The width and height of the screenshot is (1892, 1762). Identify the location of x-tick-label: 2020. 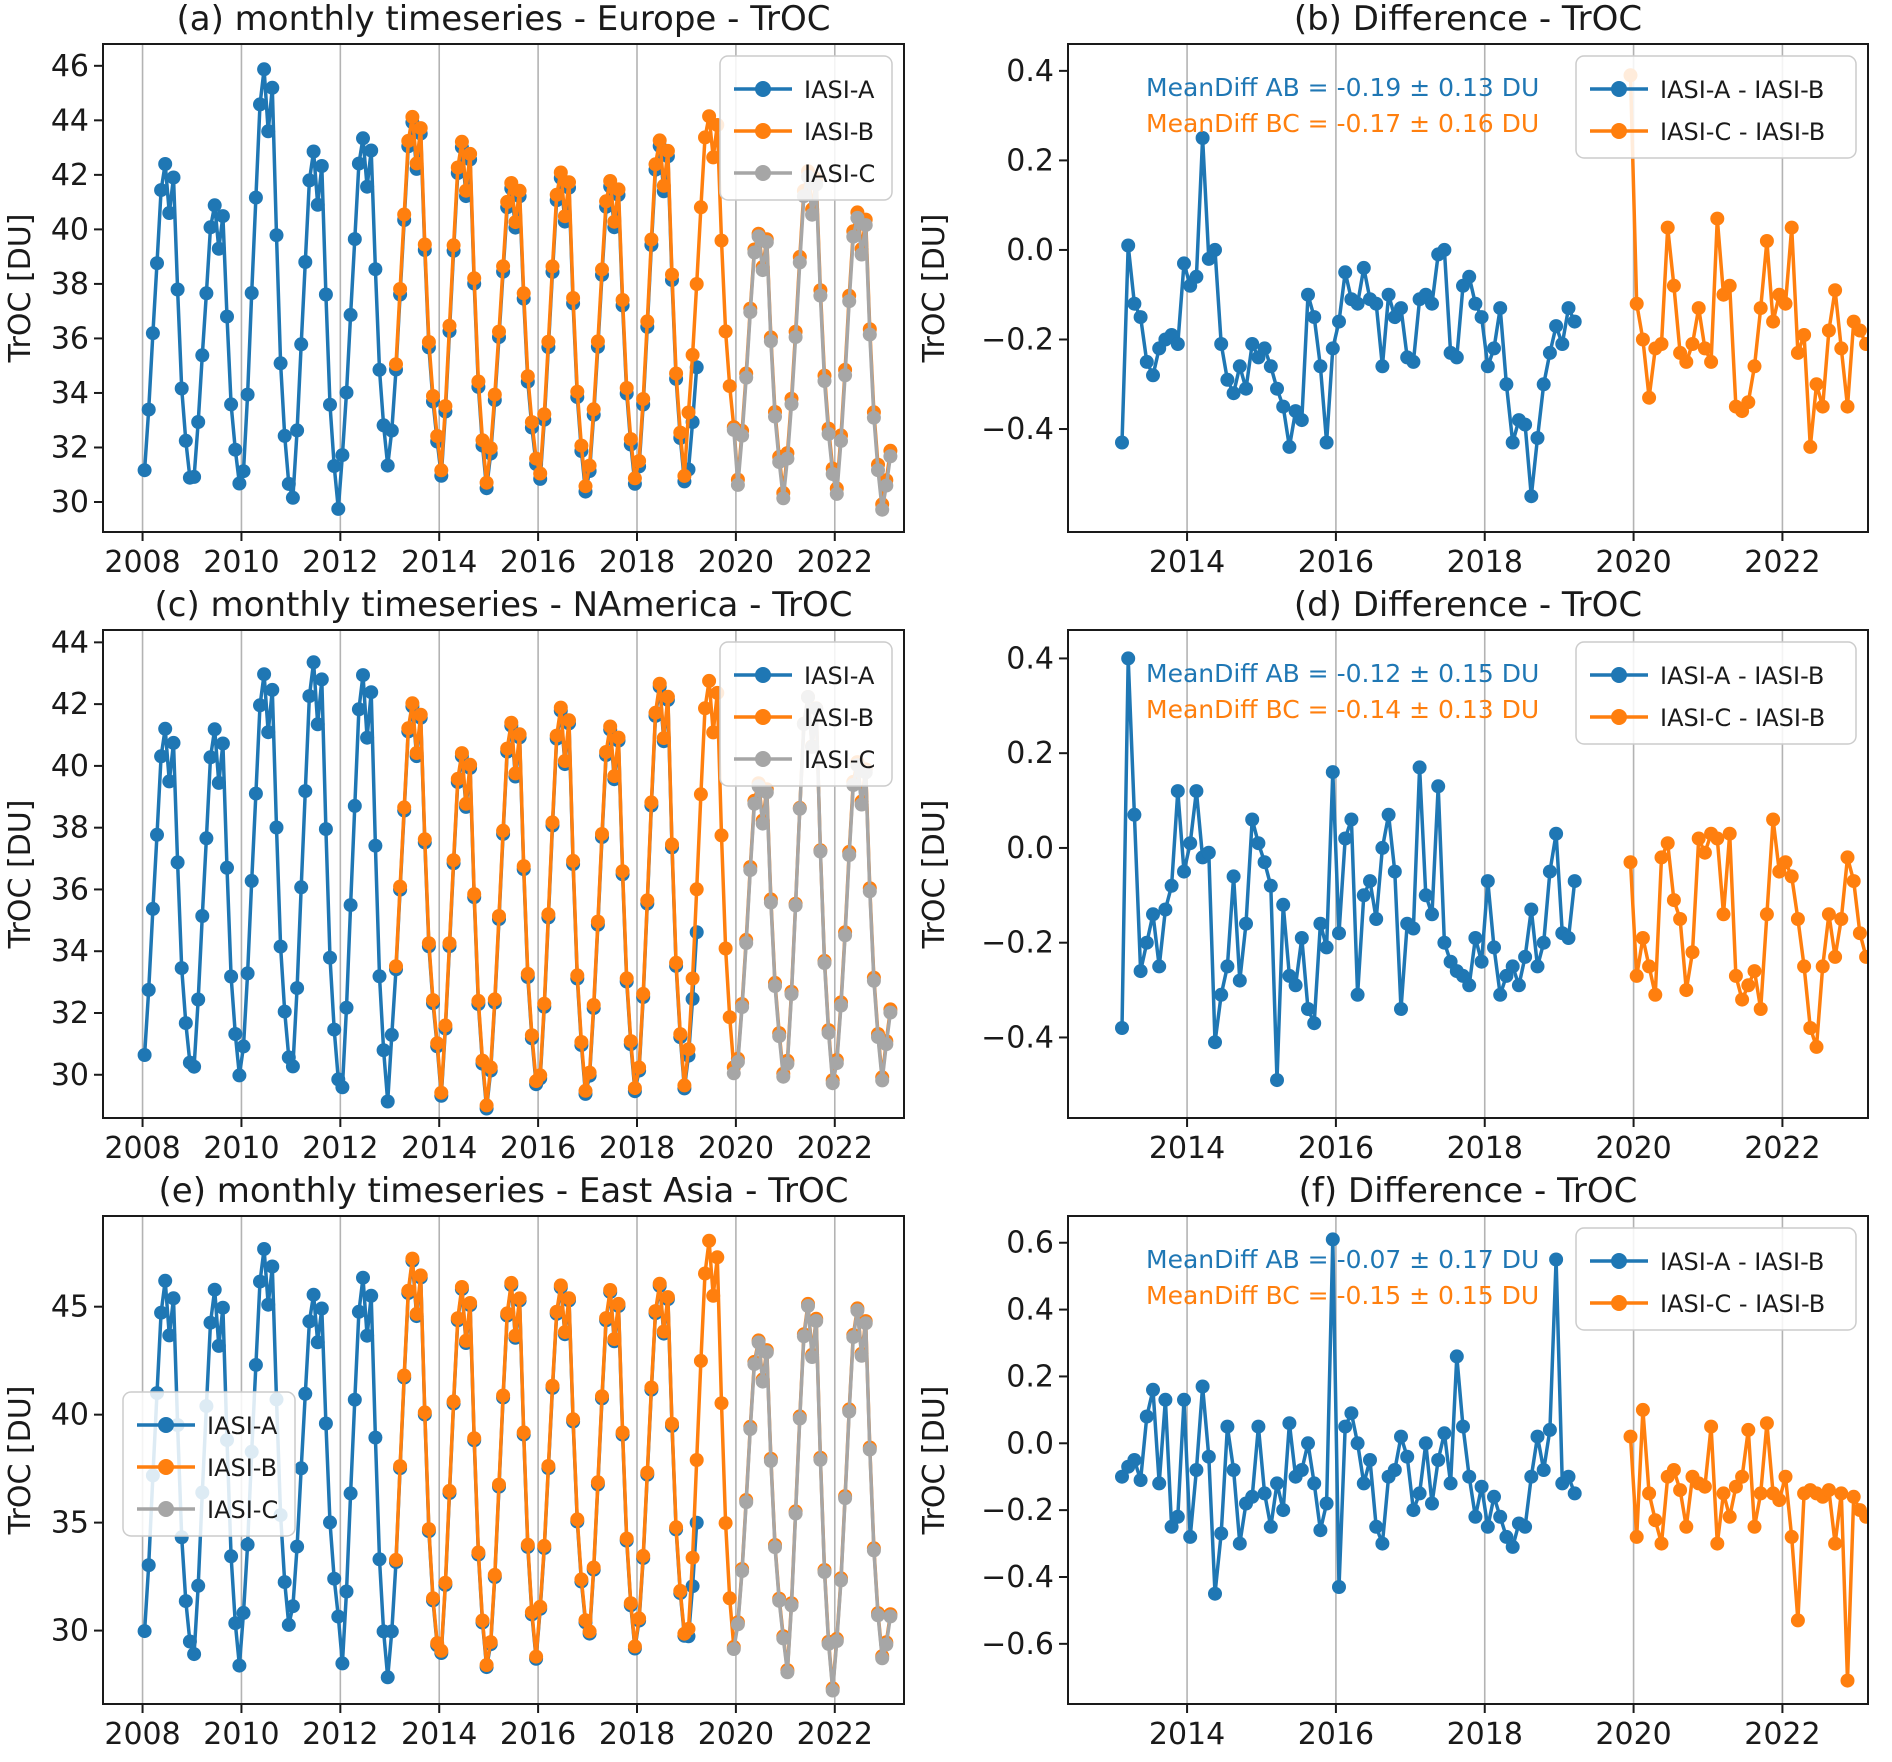
(1633, 562).